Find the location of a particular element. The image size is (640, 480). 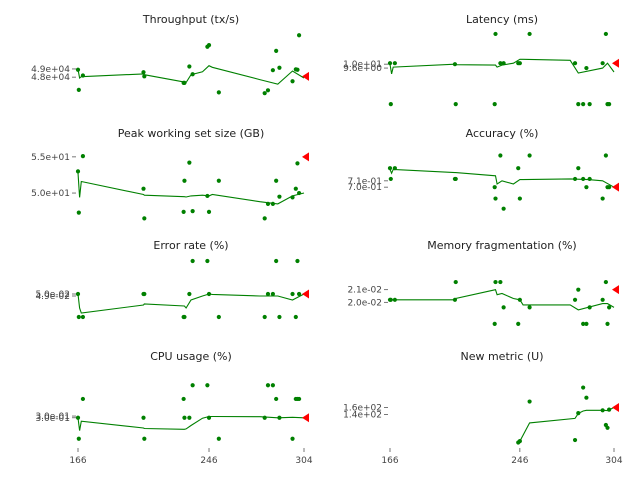

y-tick-label: 2.1e-02 is located at coordinates (364, 291).